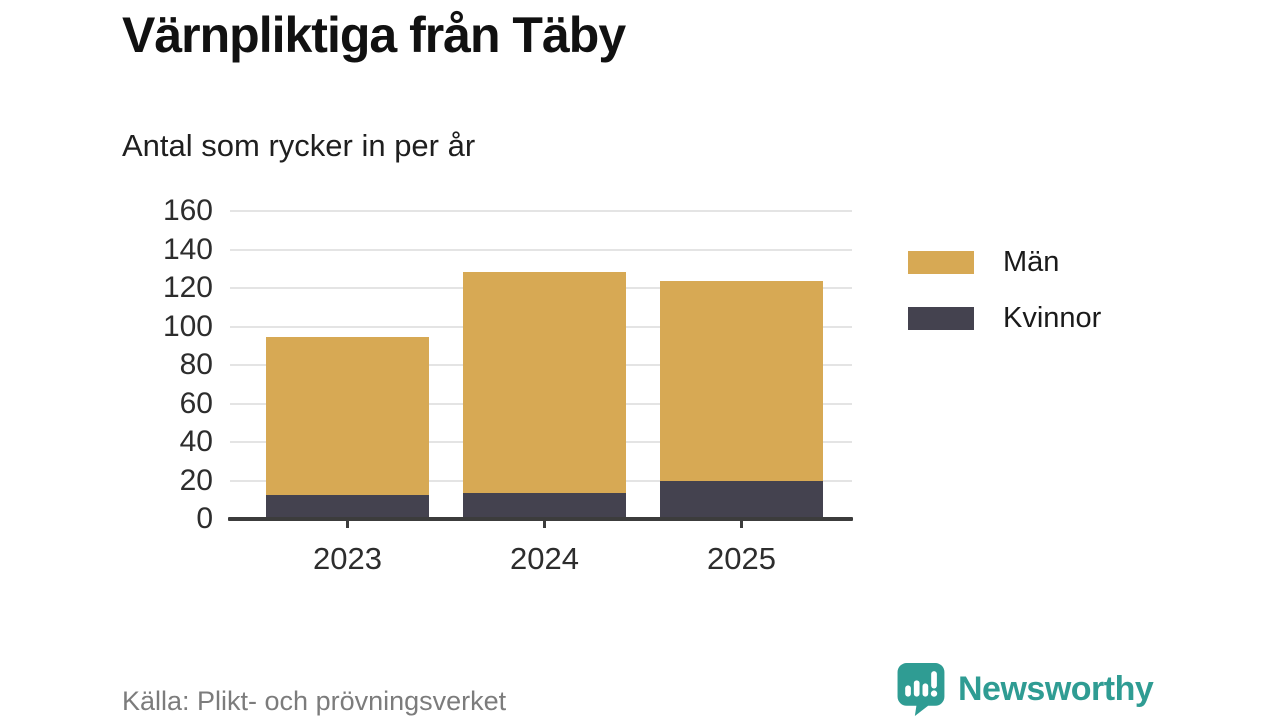 This screenshot has width=1280, height=720. Describe the element at coordinates (540, 519) in the screenshot. I see `x-axis-line` at that location.